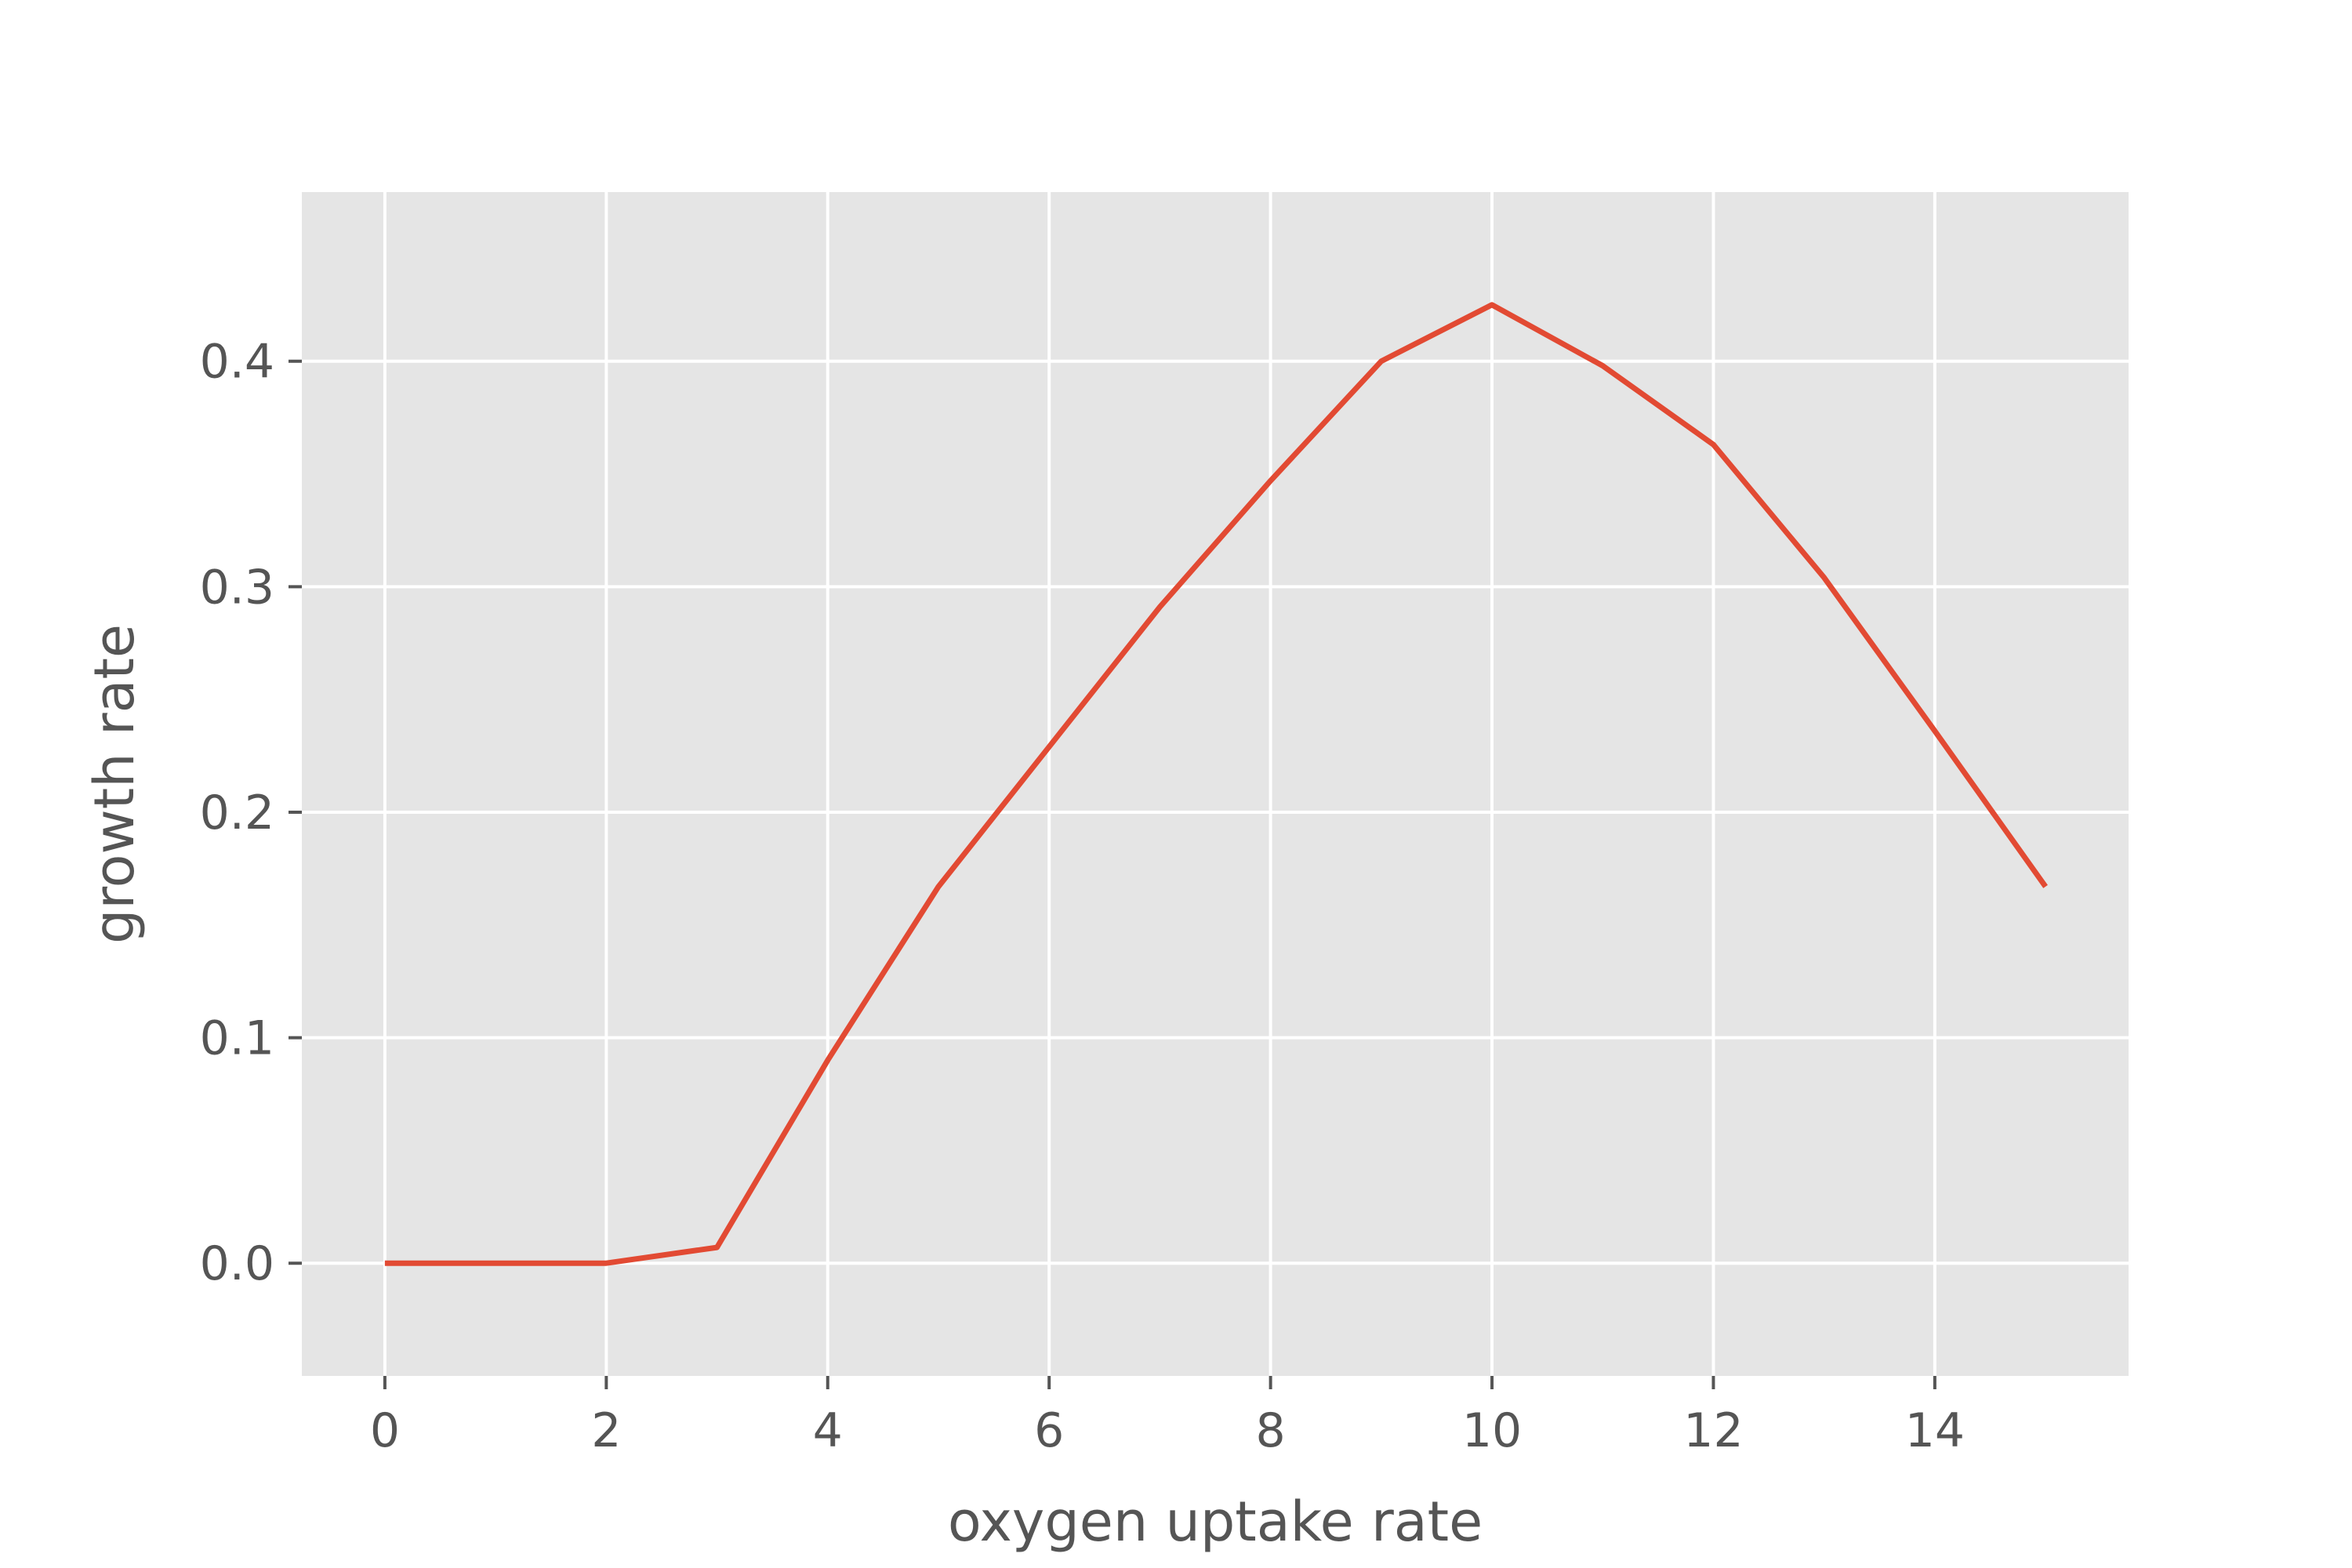  What do you see at coordinates (1271, 1430) in the screenshot?
I see `x-tick-label: 8` at bounding box center [1271, 1430].